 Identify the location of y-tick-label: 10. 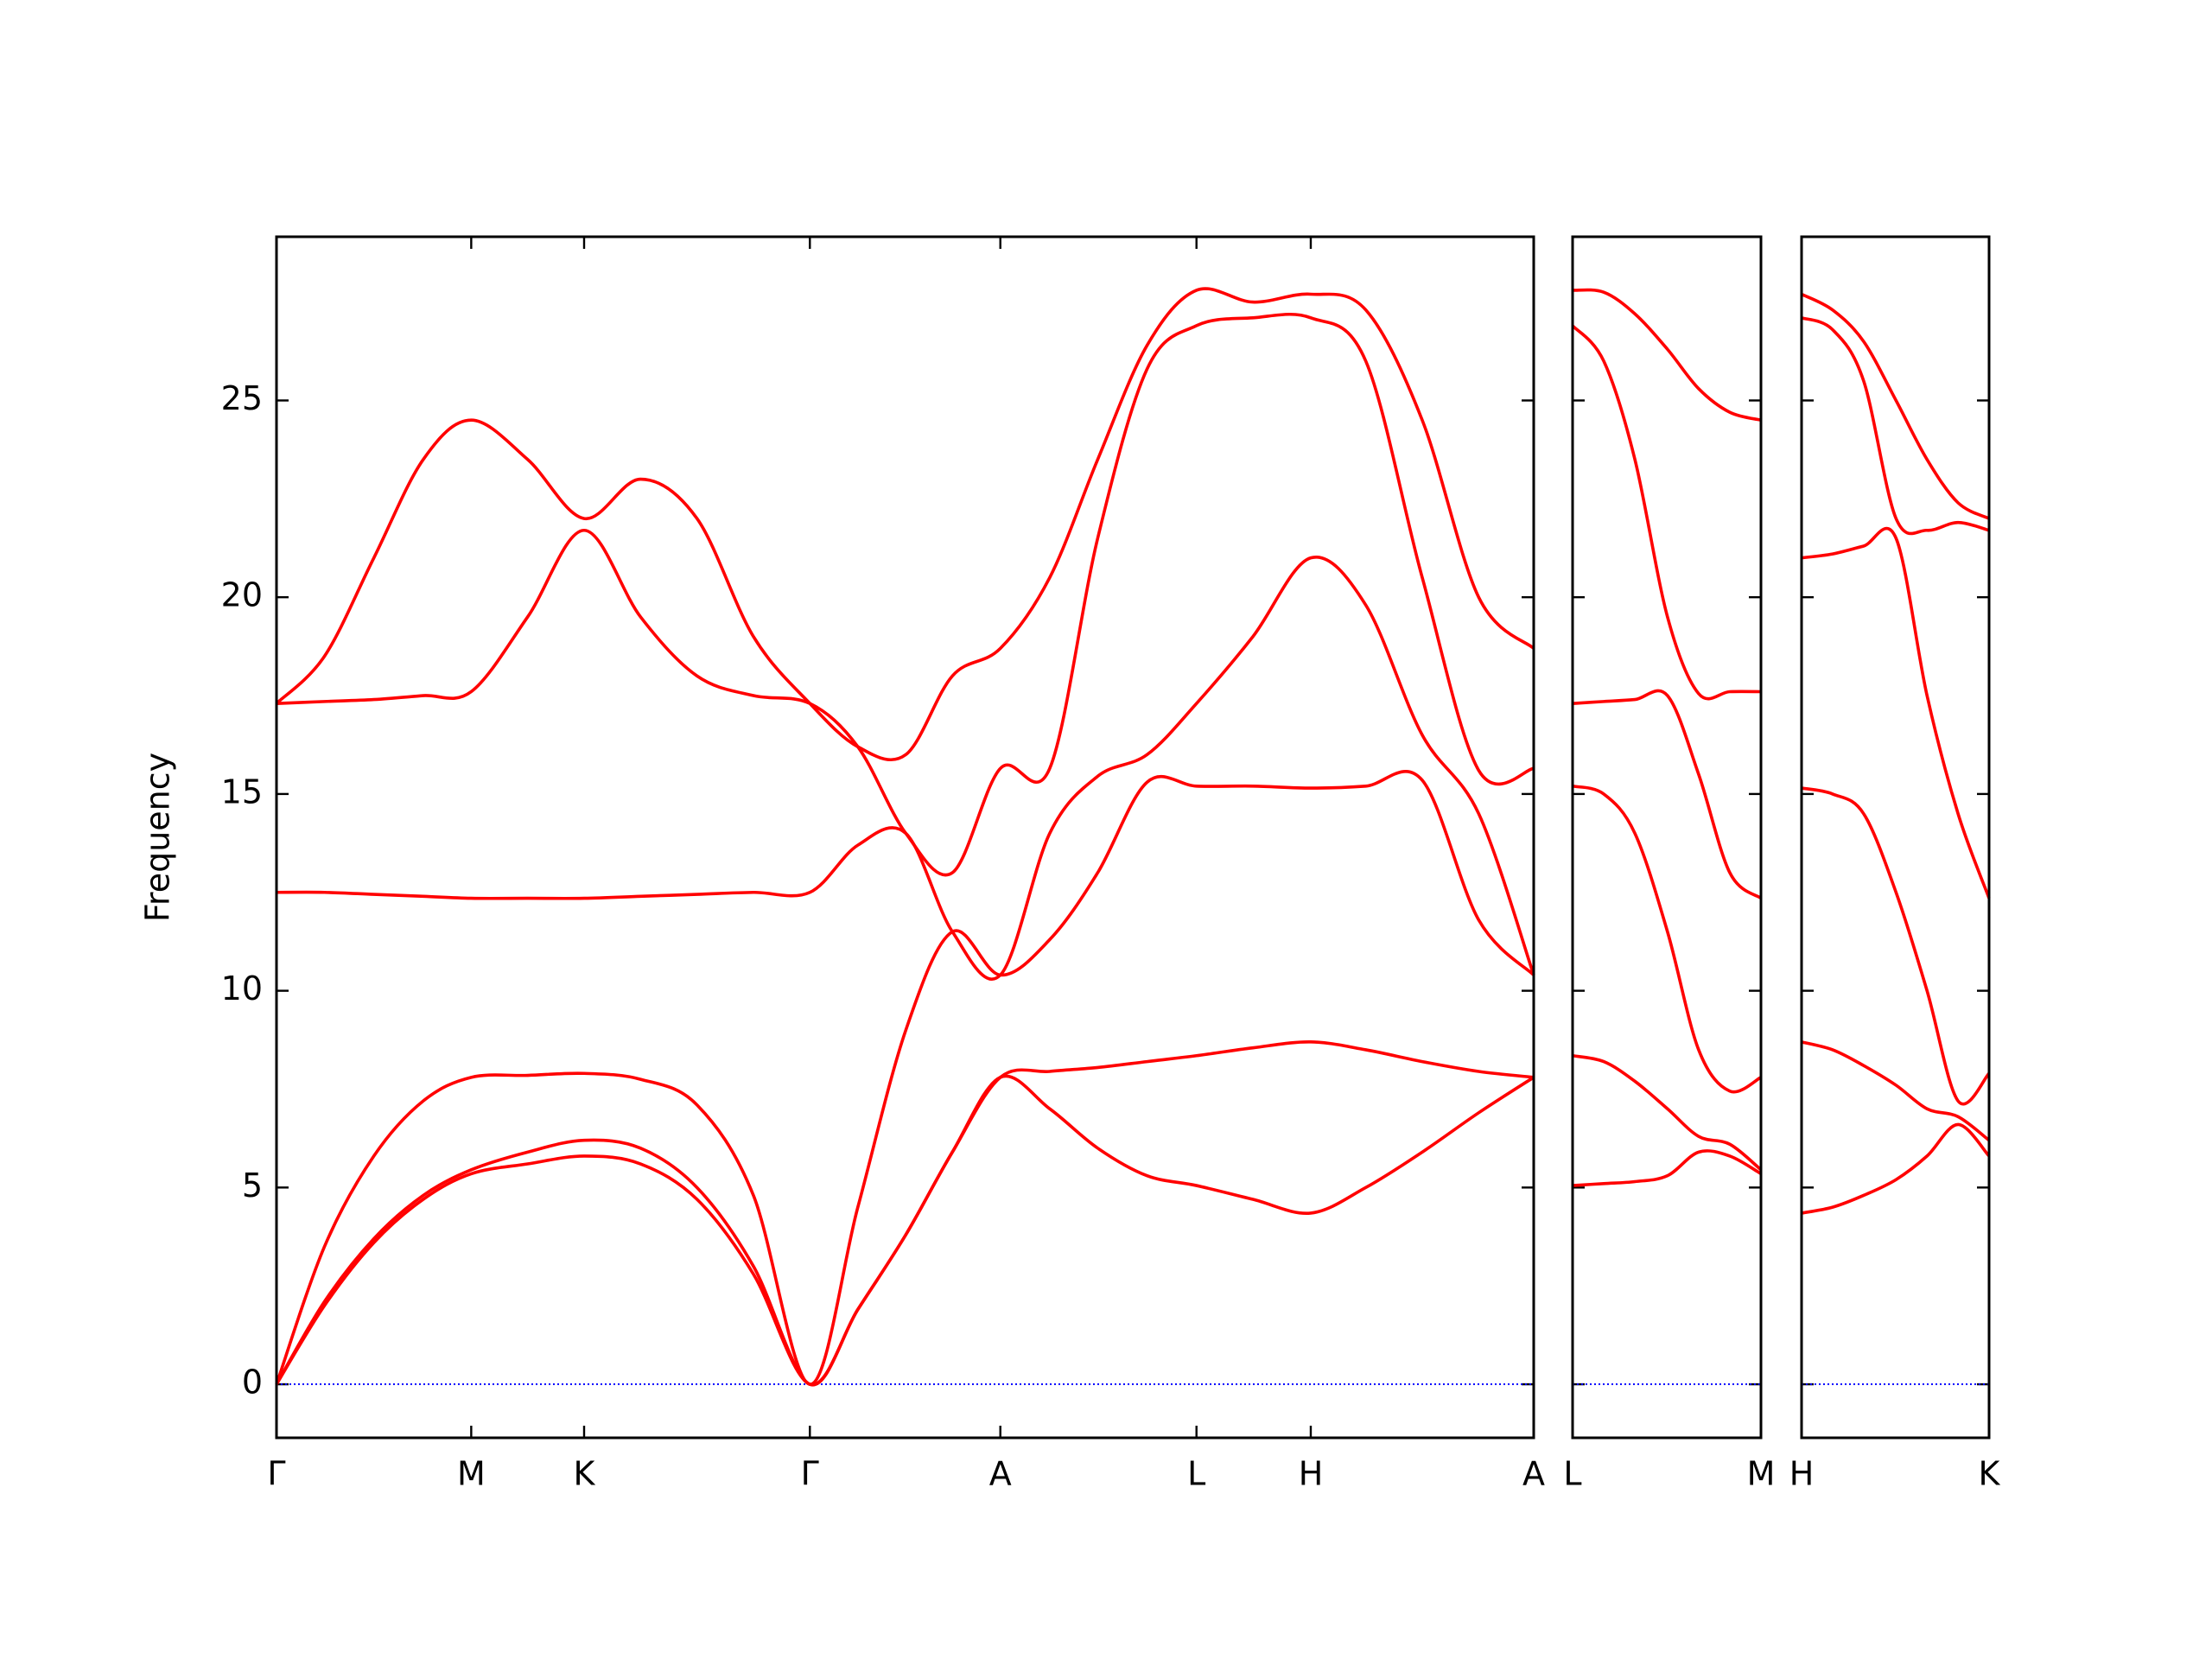
(242, 988).